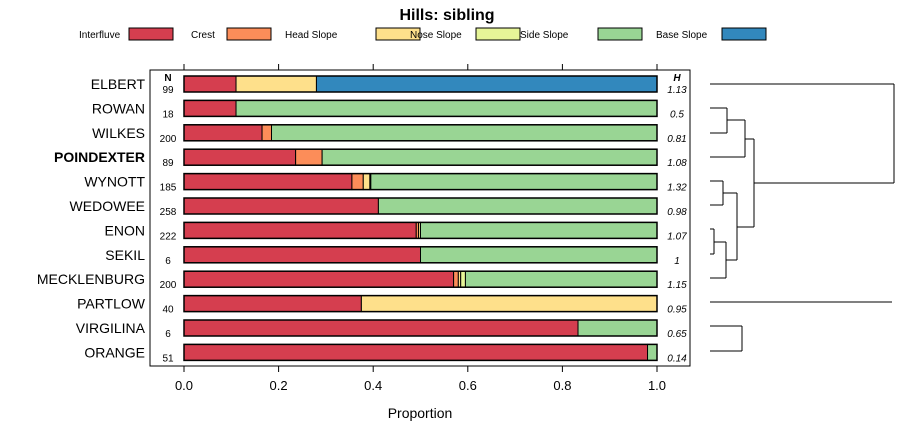  I want to click on dendrogram-branch-rowan-wilkes, so click(719, 120).